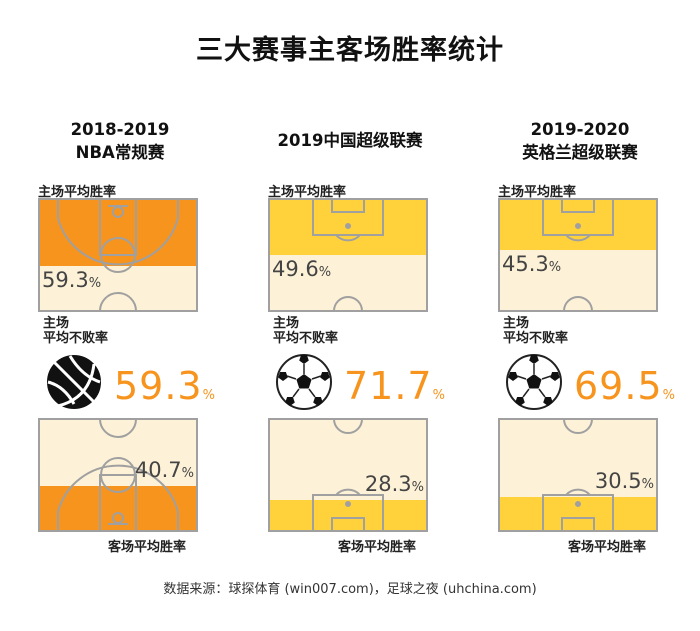 This screenshot has height=631, width=700. I want to click on away-win-value: 40.7%, so click(164, 470).